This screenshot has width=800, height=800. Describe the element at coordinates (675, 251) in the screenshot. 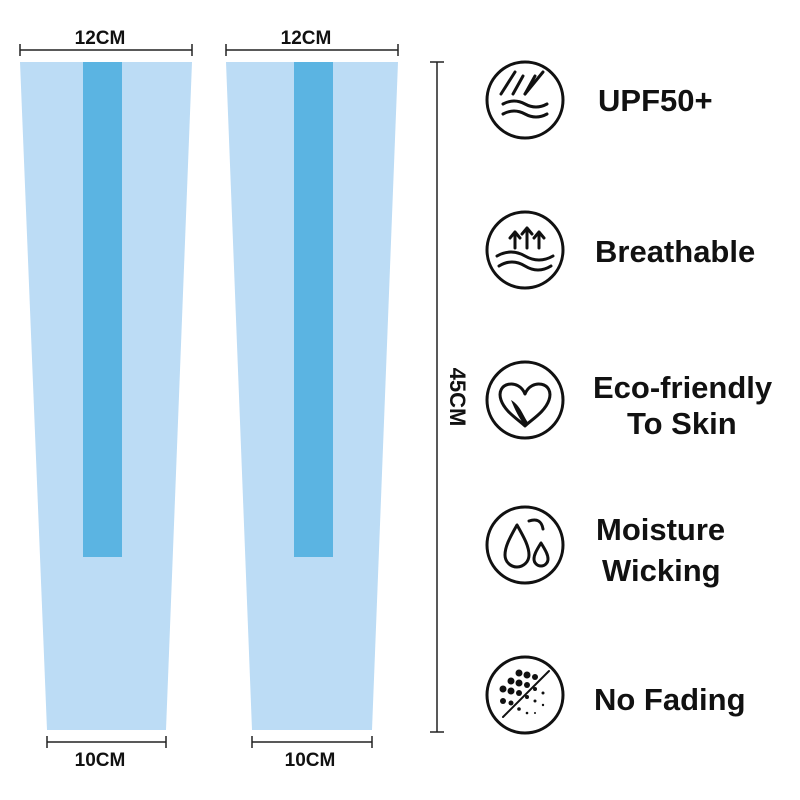

I see `feature-label: Breathable` at that location.